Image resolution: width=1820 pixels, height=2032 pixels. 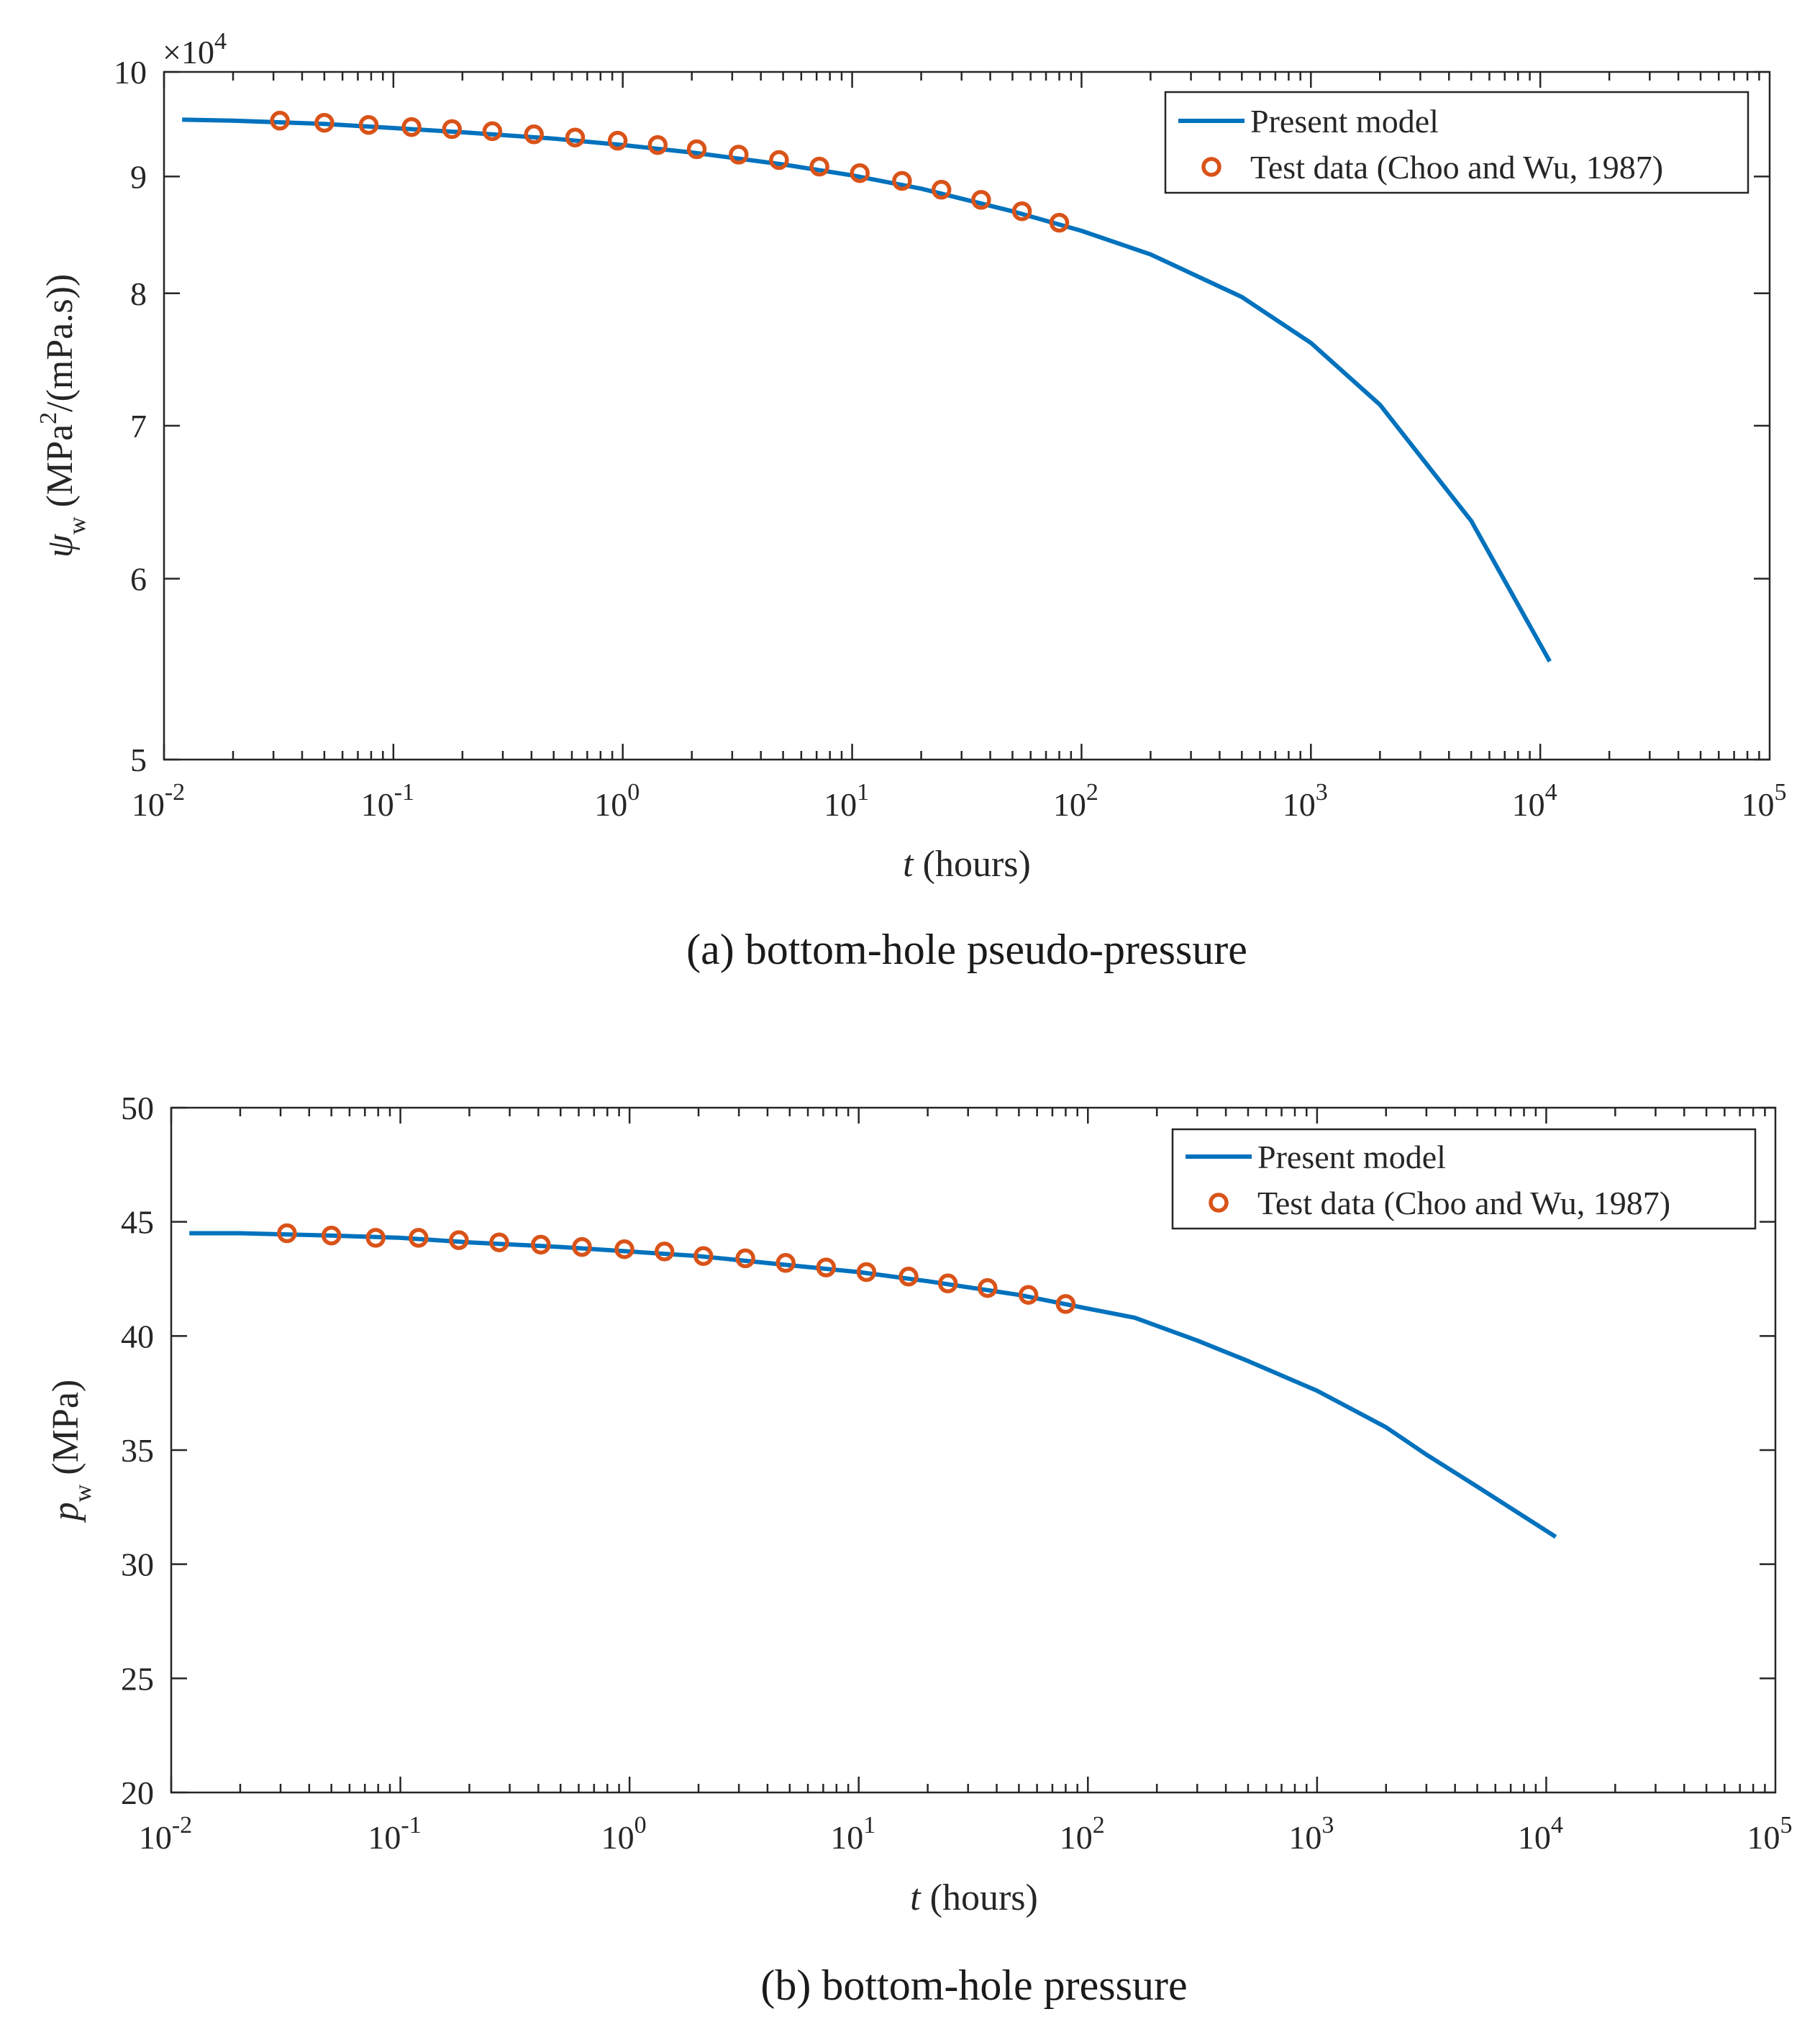 I want to click on a-x-tick-label: 10⁴, so click(x=1534, y=801).